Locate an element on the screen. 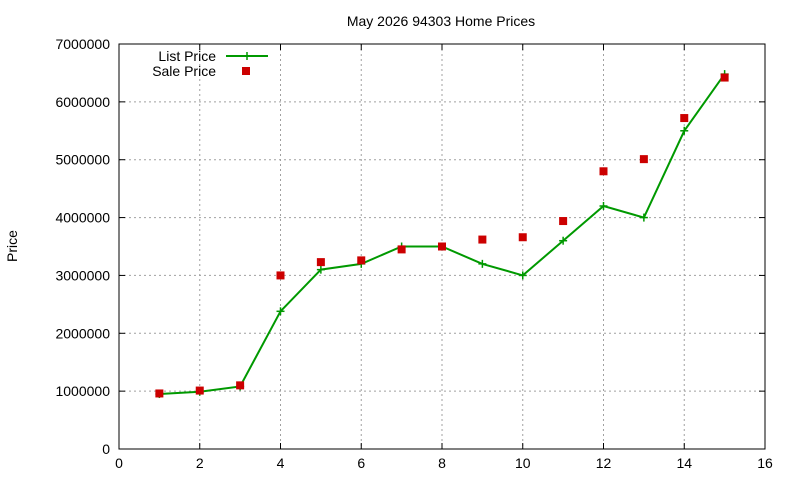 This screenshot has height=485, width=800. x-tick-label: 2 is located at coordinates (200, 463).